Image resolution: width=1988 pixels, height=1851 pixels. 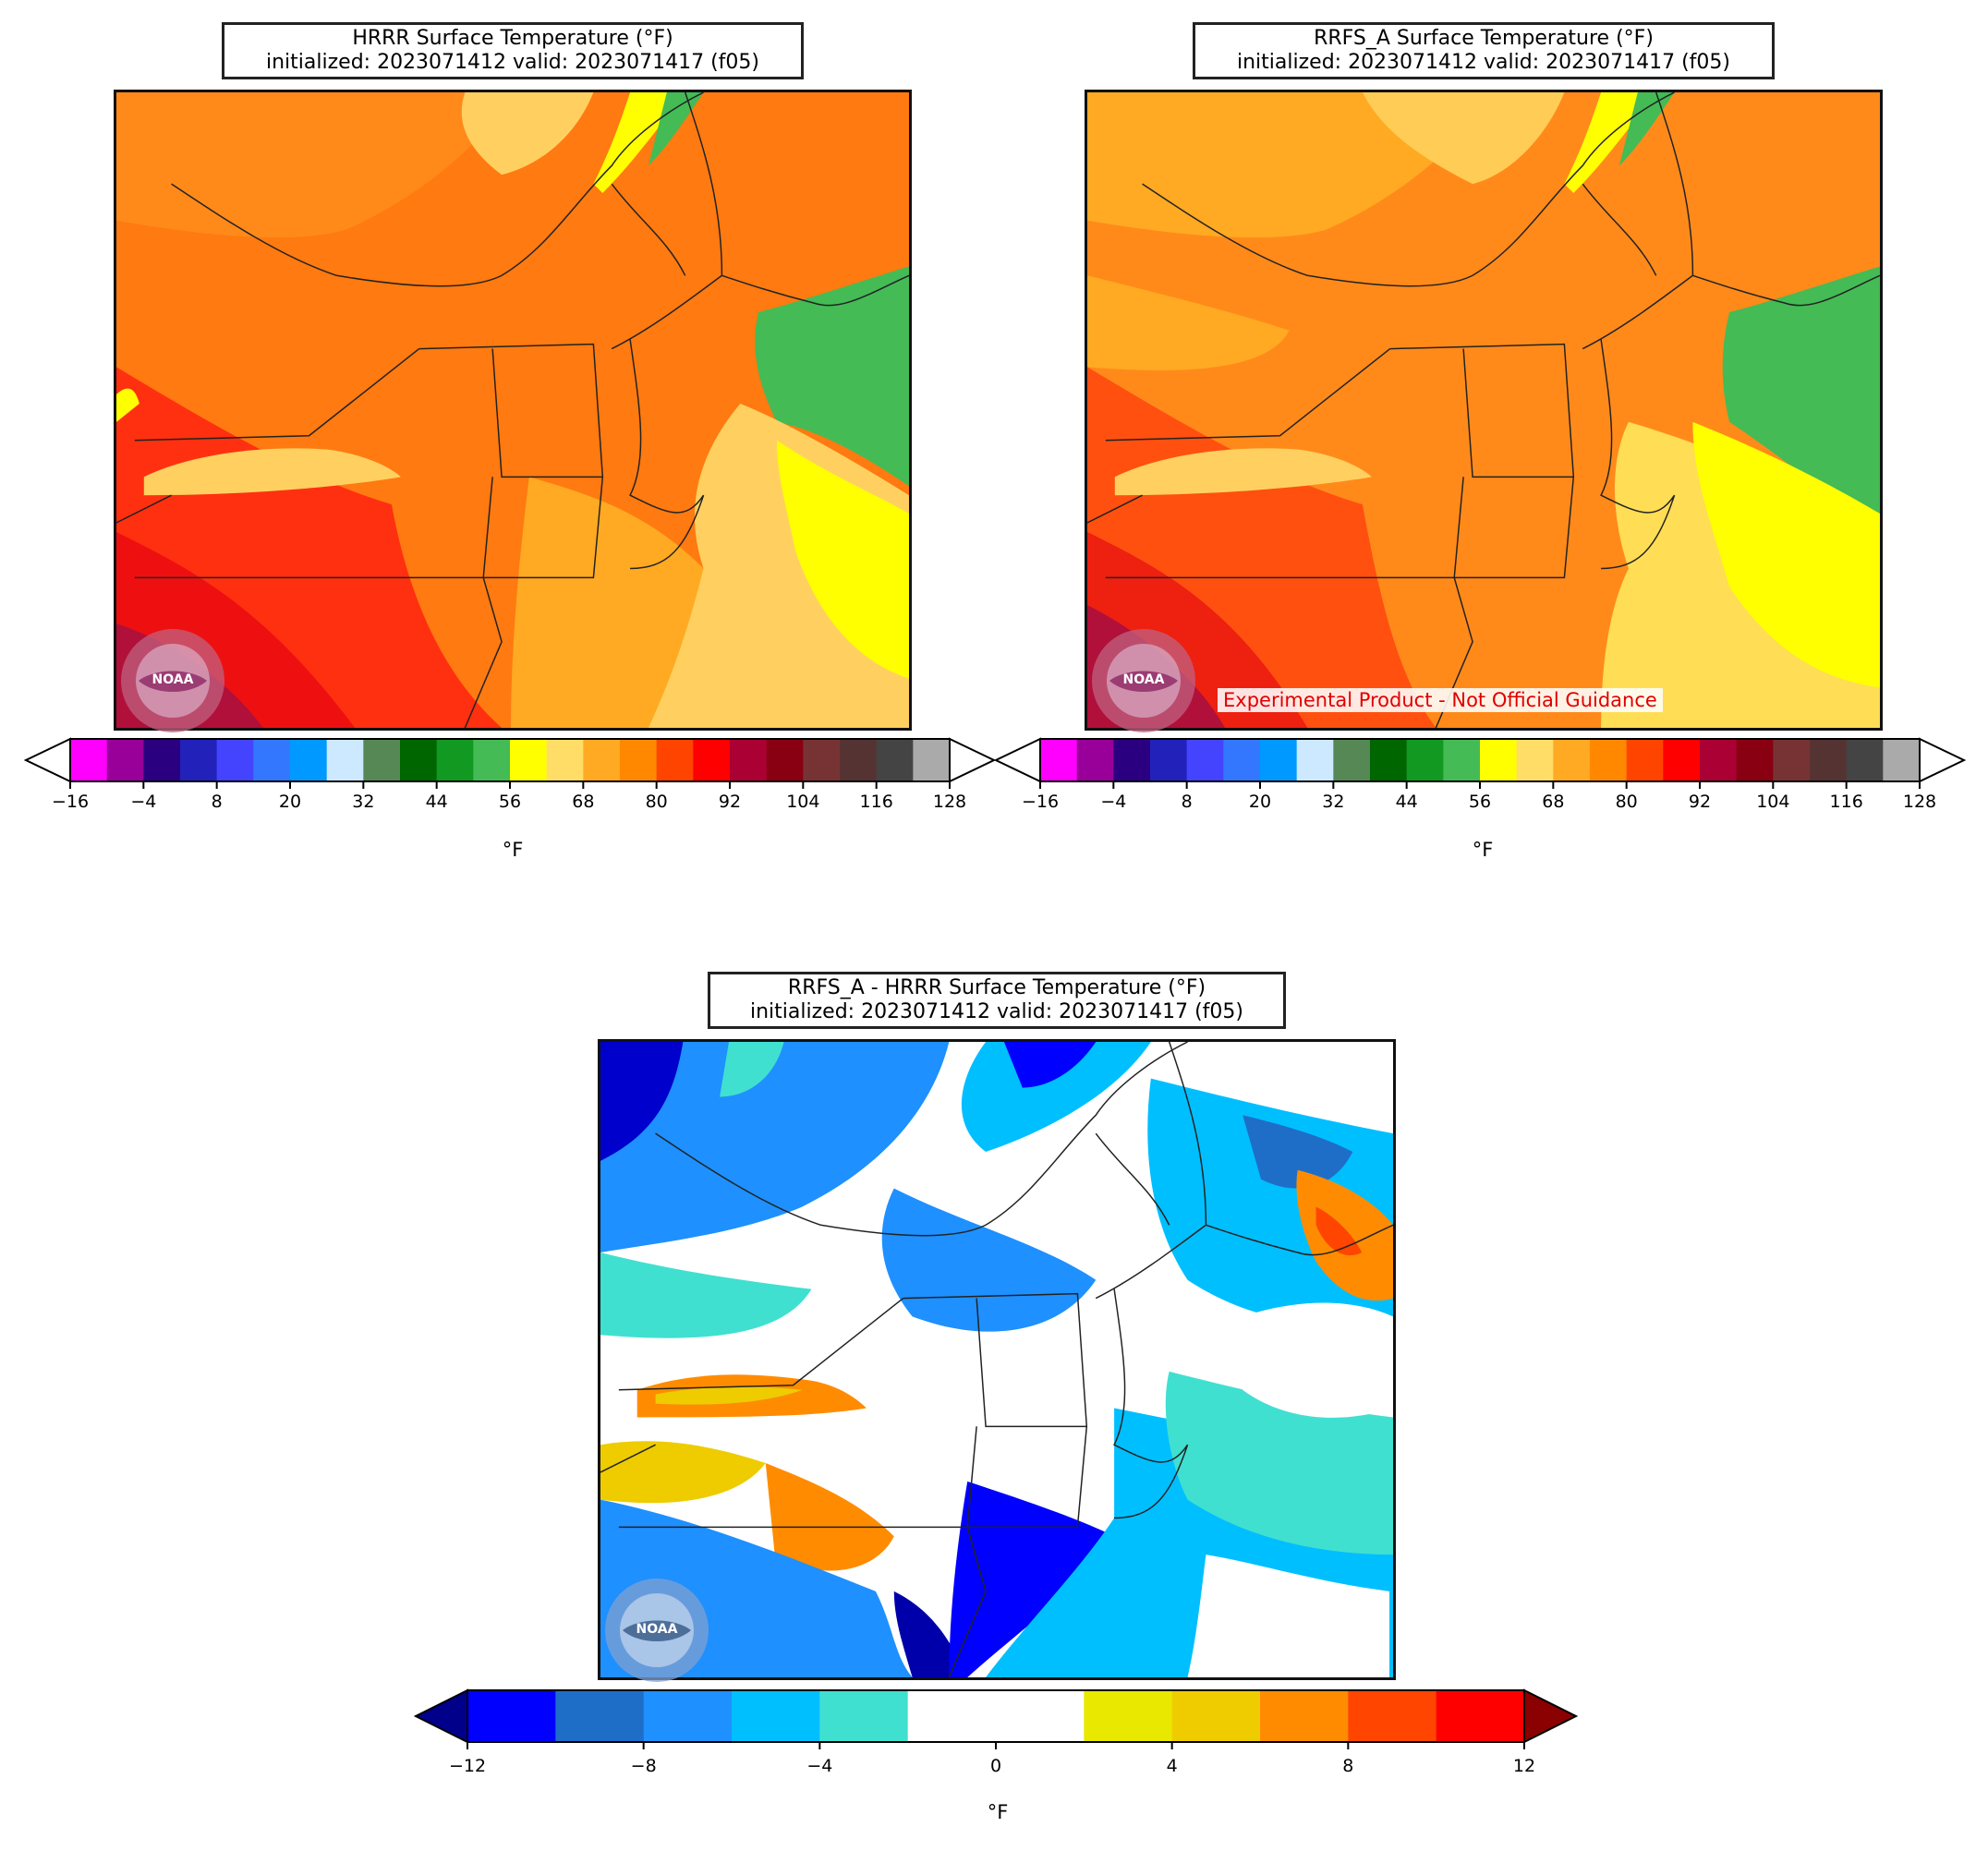 I want to click on colorbar-tick-label: 92, so click(x=730, y=802).